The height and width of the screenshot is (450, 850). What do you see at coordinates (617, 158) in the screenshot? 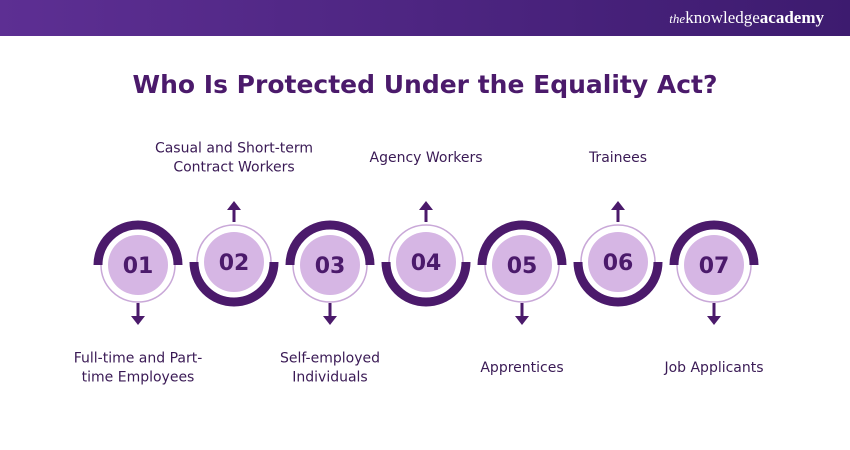
I see `step-label: Trainees` at bounding box center [617, 158].